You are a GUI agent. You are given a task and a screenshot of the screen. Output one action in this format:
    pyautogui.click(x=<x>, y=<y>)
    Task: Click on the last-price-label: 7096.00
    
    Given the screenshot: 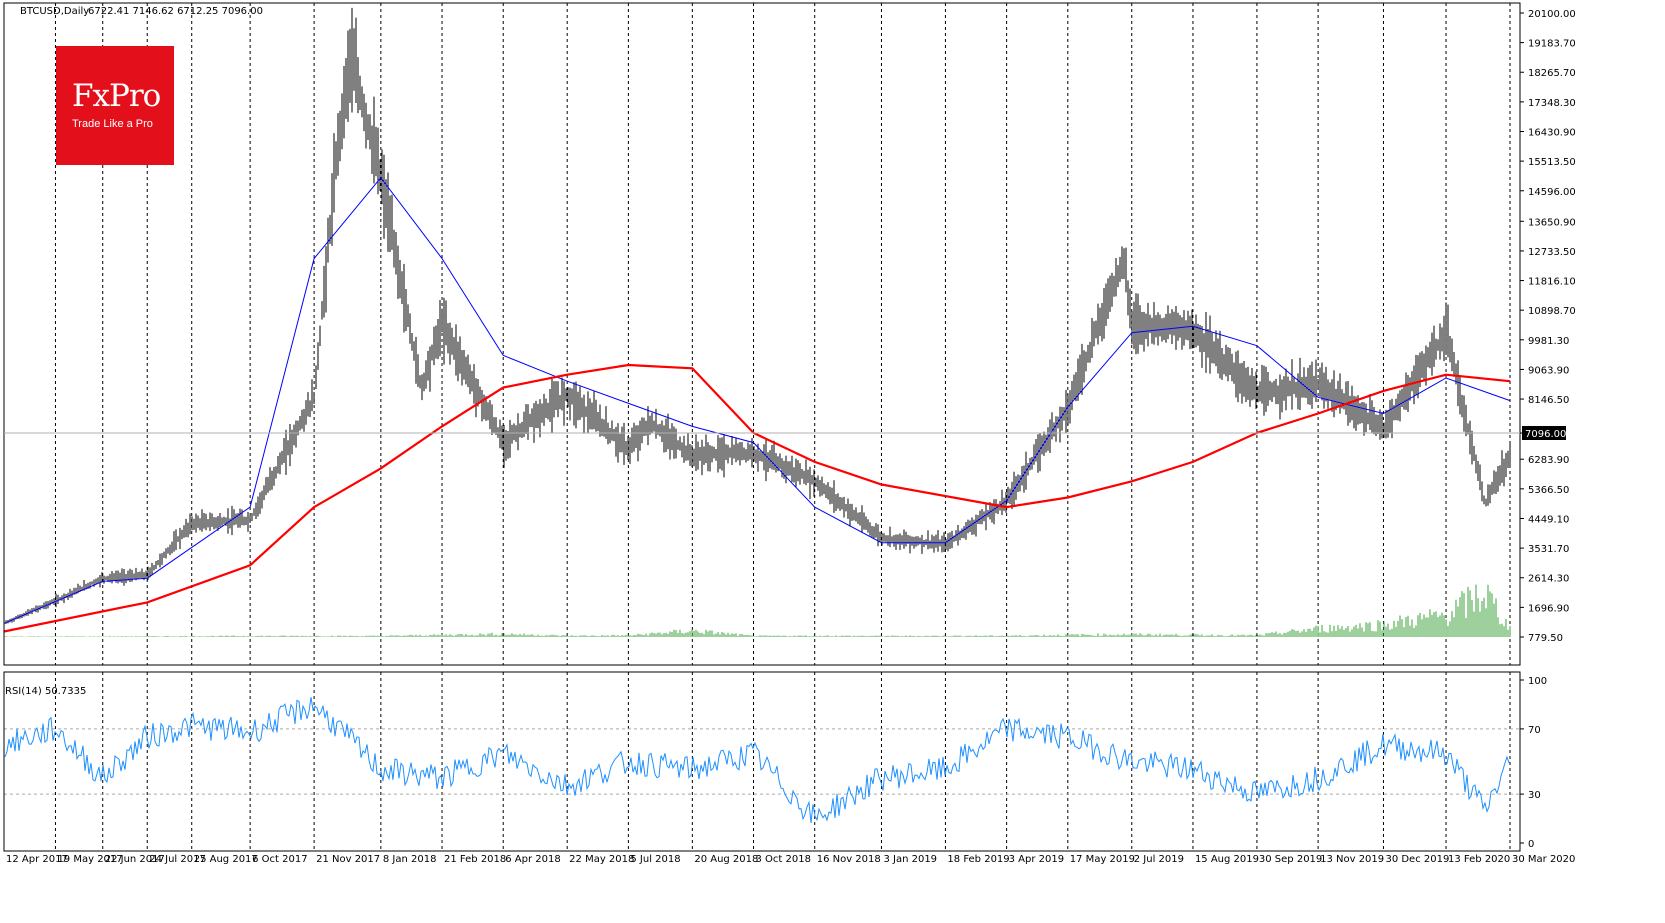 What is the action you would take?
    pyautogui.click(x=1545, y=434)
    